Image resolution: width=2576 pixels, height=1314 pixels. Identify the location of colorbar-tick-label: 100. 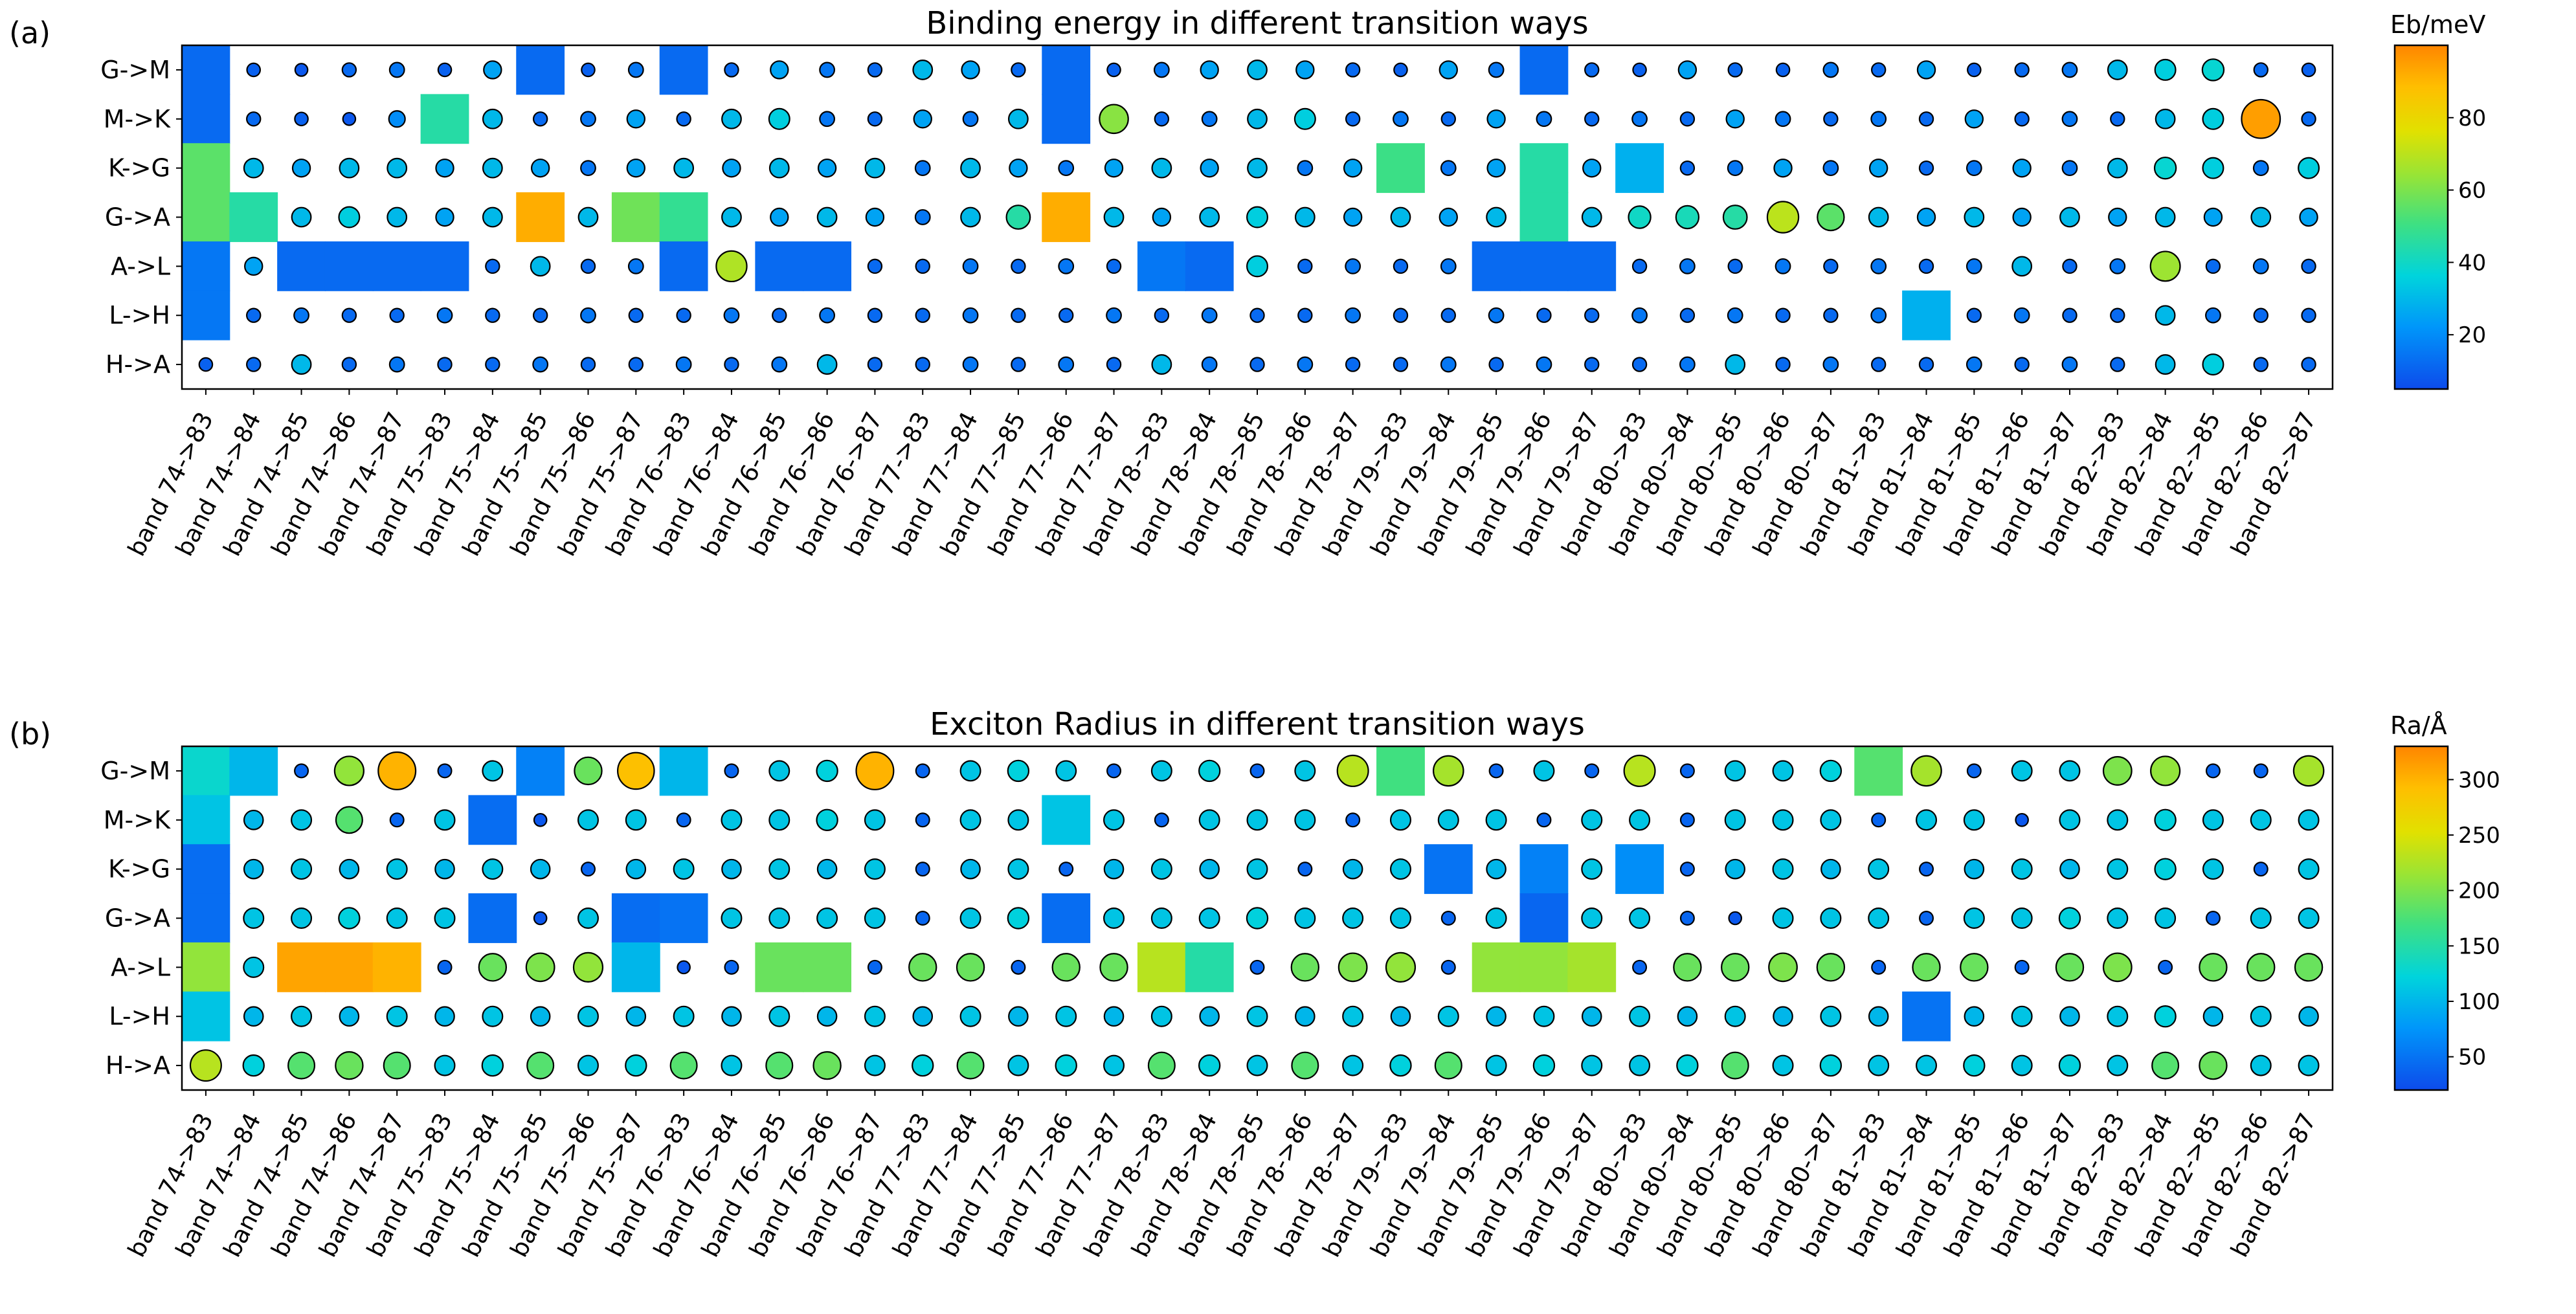
(2479, 1002).